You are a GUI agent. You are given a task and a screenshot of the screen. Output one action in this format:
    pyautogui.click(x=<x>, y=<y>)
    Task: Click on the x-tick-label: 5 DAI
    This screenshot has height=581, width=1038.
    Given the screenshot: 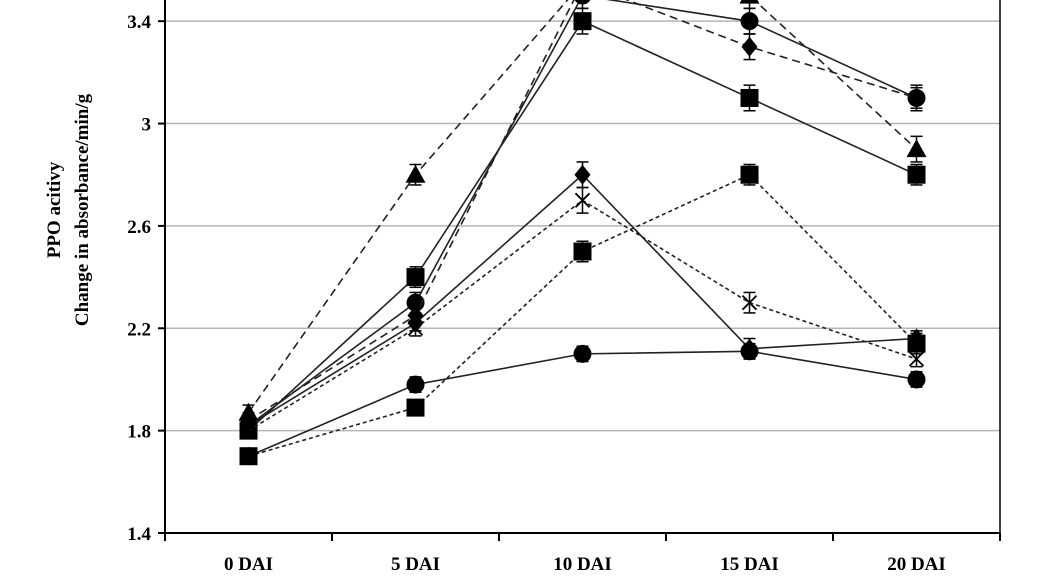 What is the action you would take?
    pyautogui.click(x=415, y=564)
    